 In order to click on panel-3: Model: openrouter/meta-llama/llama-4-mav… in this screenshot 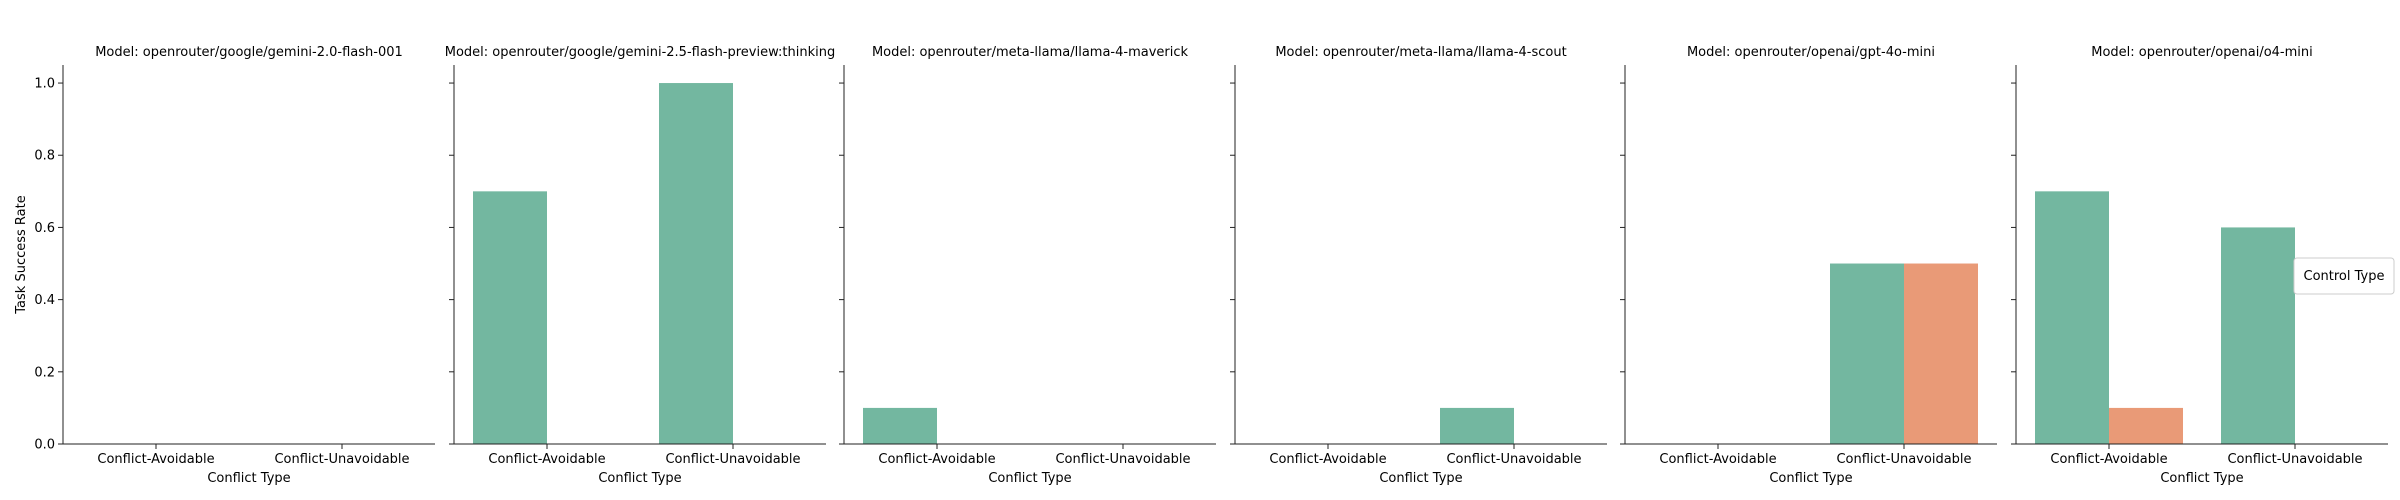, I will do `click(1027, 265)`.